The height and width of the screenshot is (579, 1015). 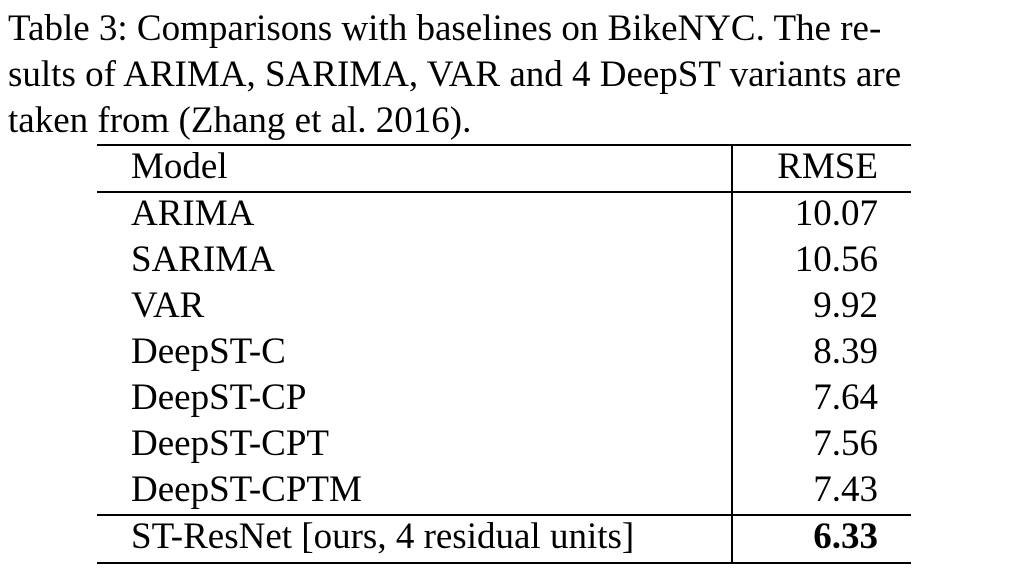 I want to click on row-model: VAR, so click(x=168, y=305).